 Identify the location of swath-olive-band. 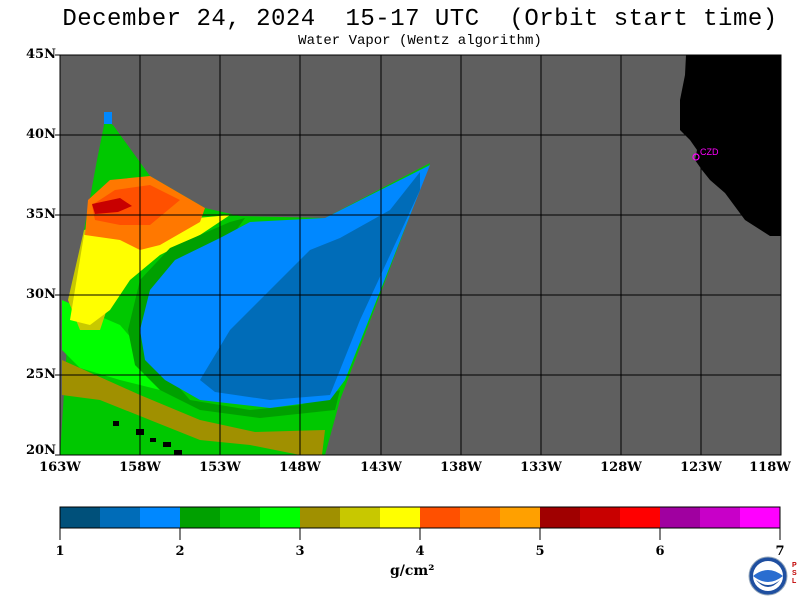
(193, 407).